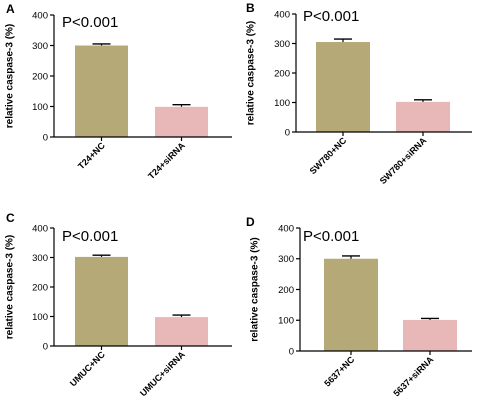 This screenshot has width=488, height=403. Describe the element at coordinates (10, 218) in the screenshot. I see `panel-letter: C` at that location.